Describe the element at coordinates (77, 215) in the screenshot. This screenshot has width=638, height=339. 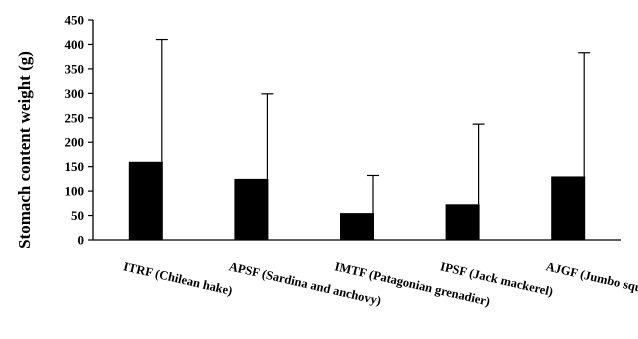
I see `y-tick-label: 50` at that location.